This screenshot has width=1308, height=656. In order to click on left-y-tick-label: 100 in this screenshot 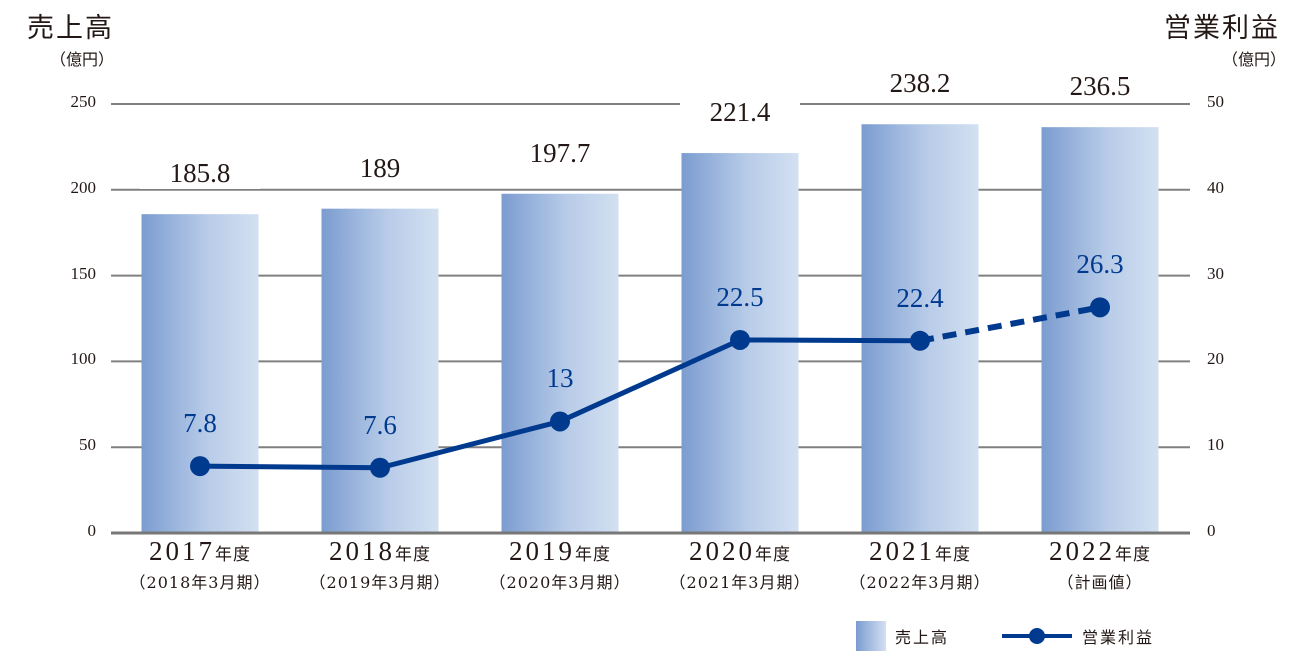, I will do `click(83, 359)`.